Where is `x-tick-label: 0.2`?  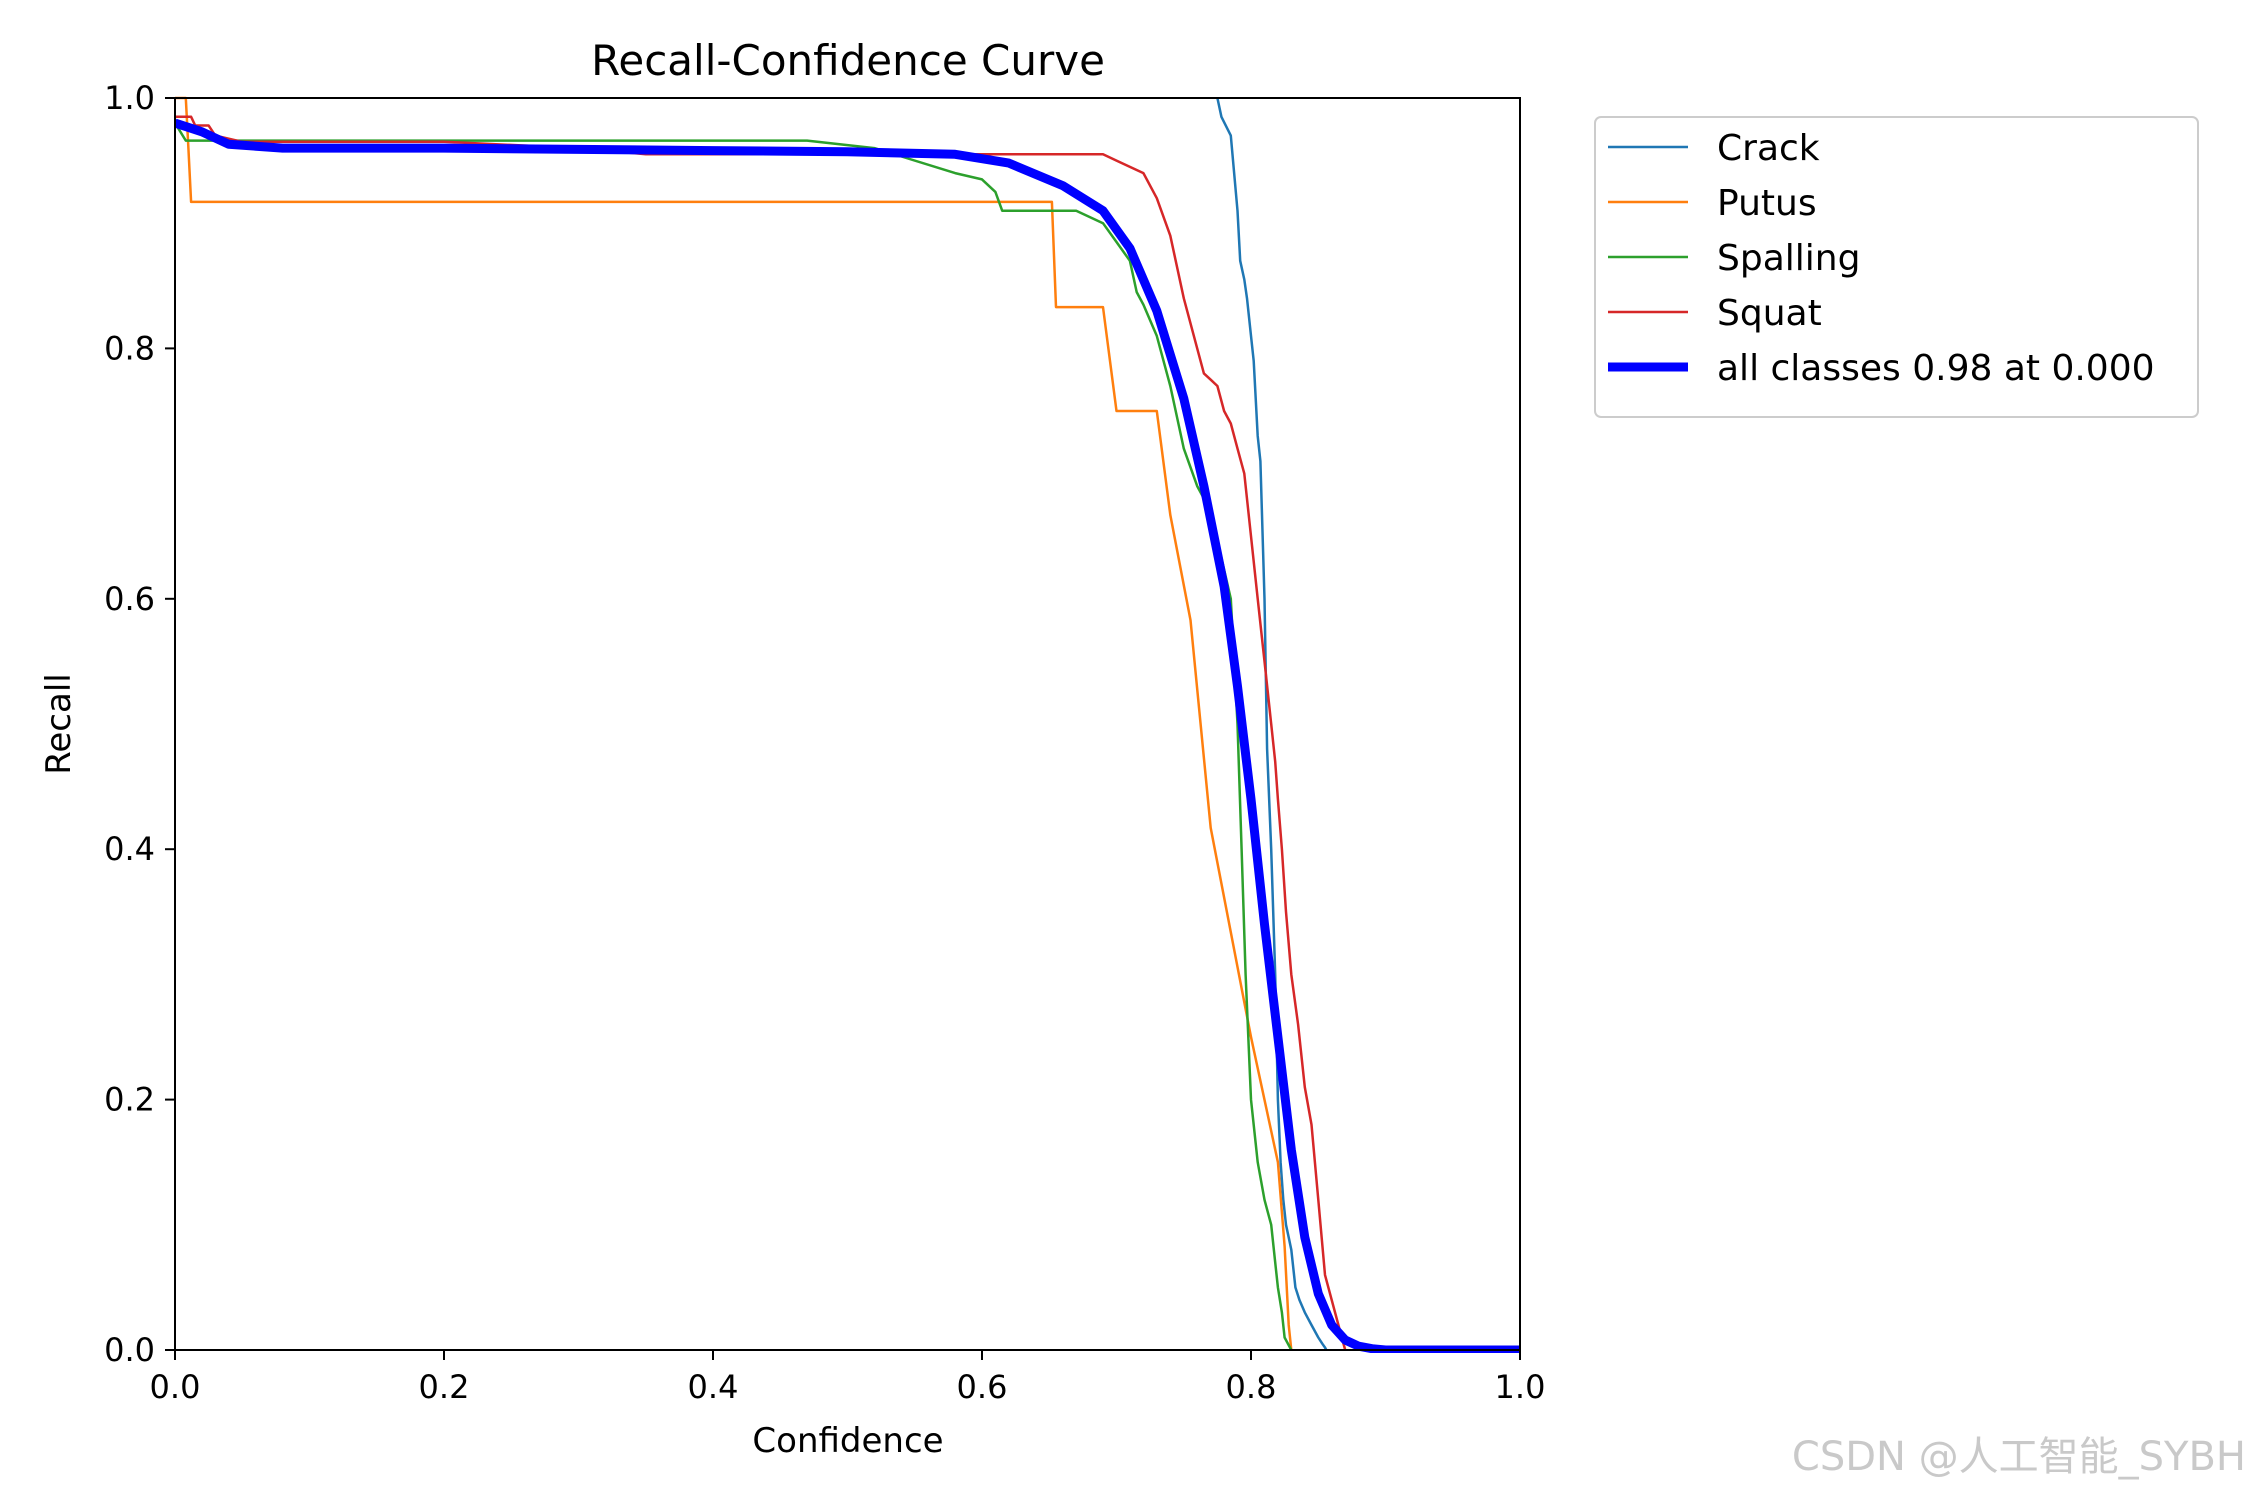
x-tick-label: 0.2 is located at coordinates (444, 1387).